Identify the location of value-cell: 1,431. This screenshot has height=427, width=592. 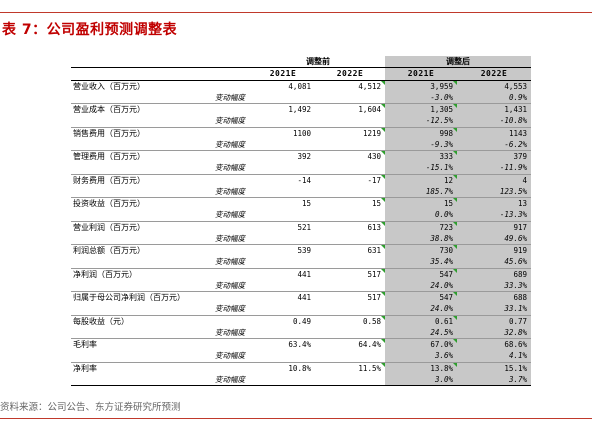
(494, 109).